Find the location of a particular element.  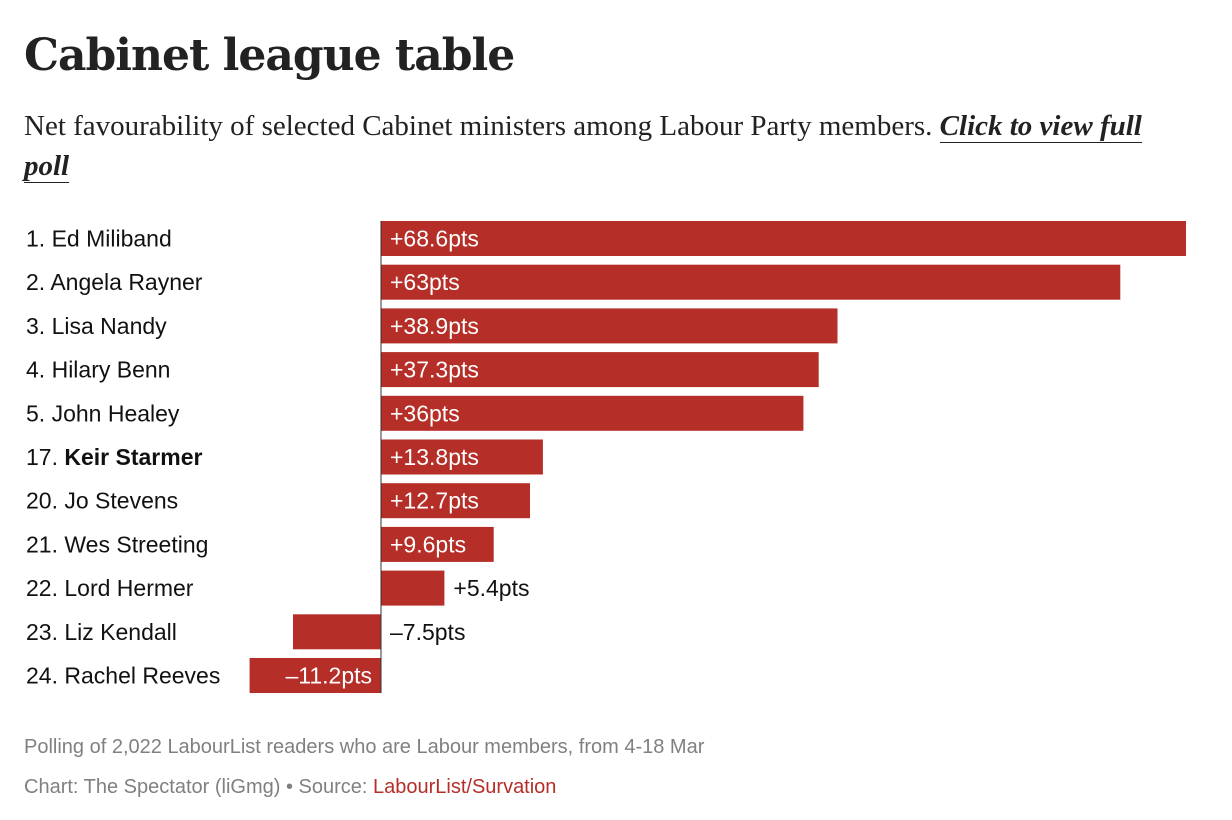

bar-keir-starmer is located at coordinates (462, 457).